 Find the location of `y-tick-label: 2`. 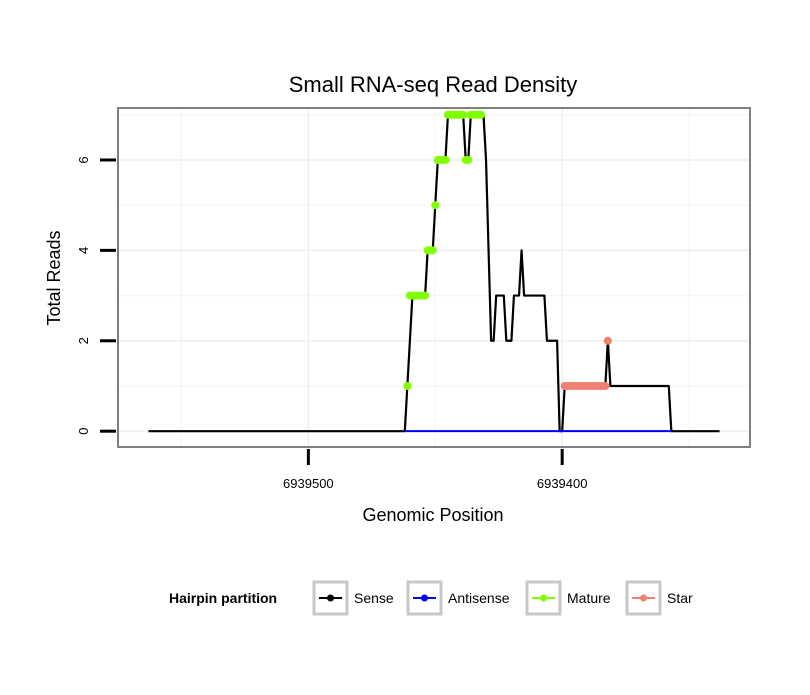

y-tick-label: 2 is located at coordinates (83, 340).